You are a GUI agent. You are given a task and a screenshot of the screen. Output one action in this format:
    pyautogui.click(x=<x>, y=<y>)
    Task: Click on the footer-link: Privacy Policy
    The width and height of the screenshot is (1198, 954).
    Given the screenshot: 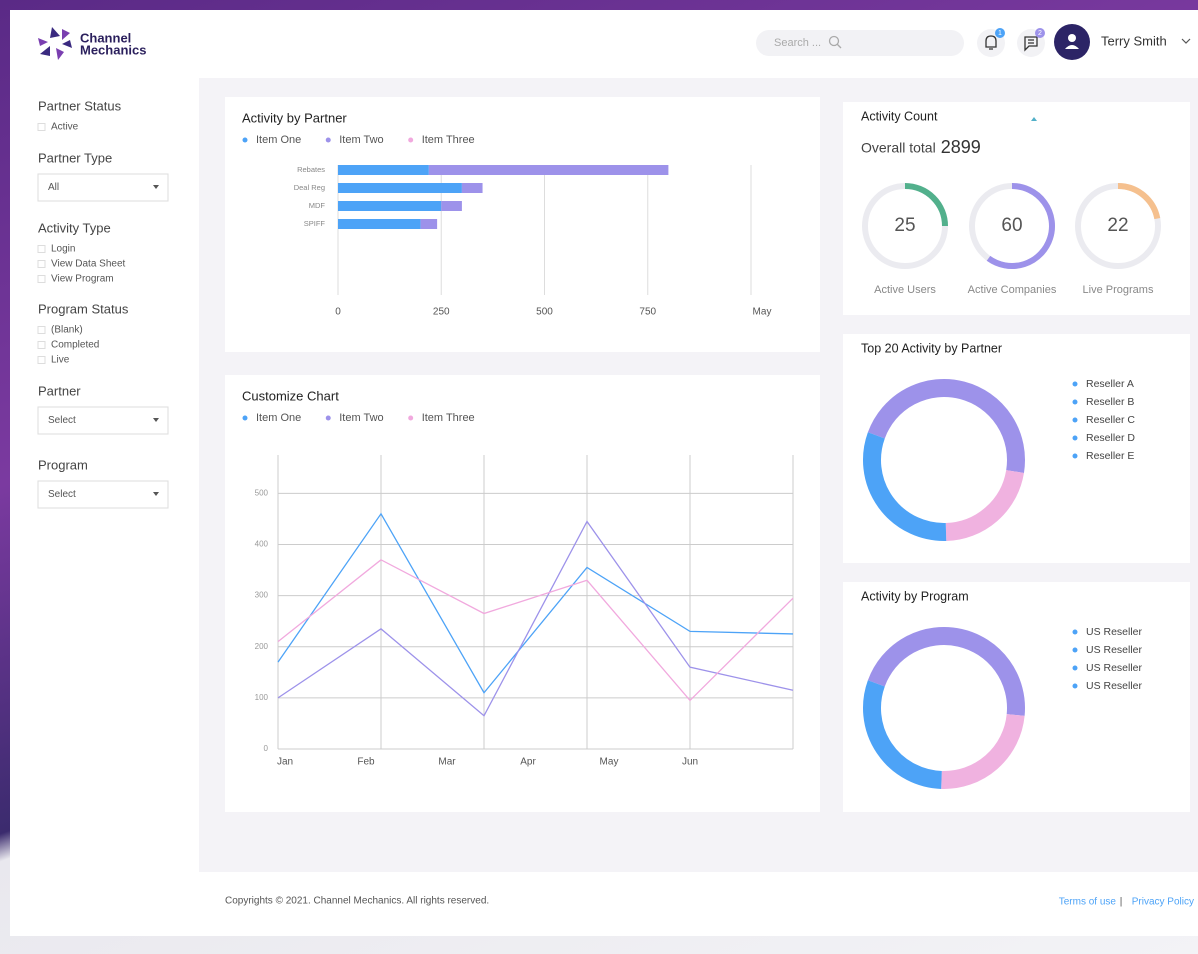 What is the action you would take?
    pyautogui.click(x=1163, y=902)
    